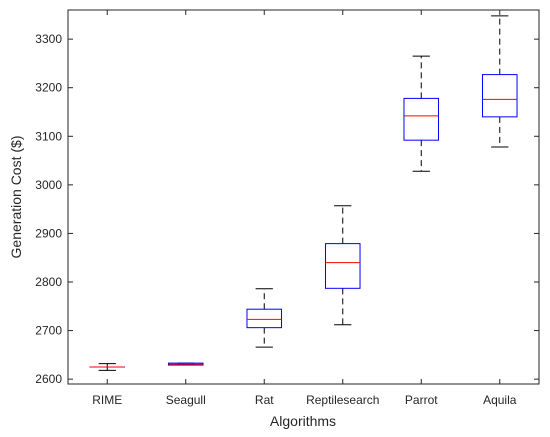 This screenshot has height=437, width=550. What do you see at coordinates (48, 39) in the screenshot?
I see `y-tick-label: 3300` at bounding box center [48, 39].